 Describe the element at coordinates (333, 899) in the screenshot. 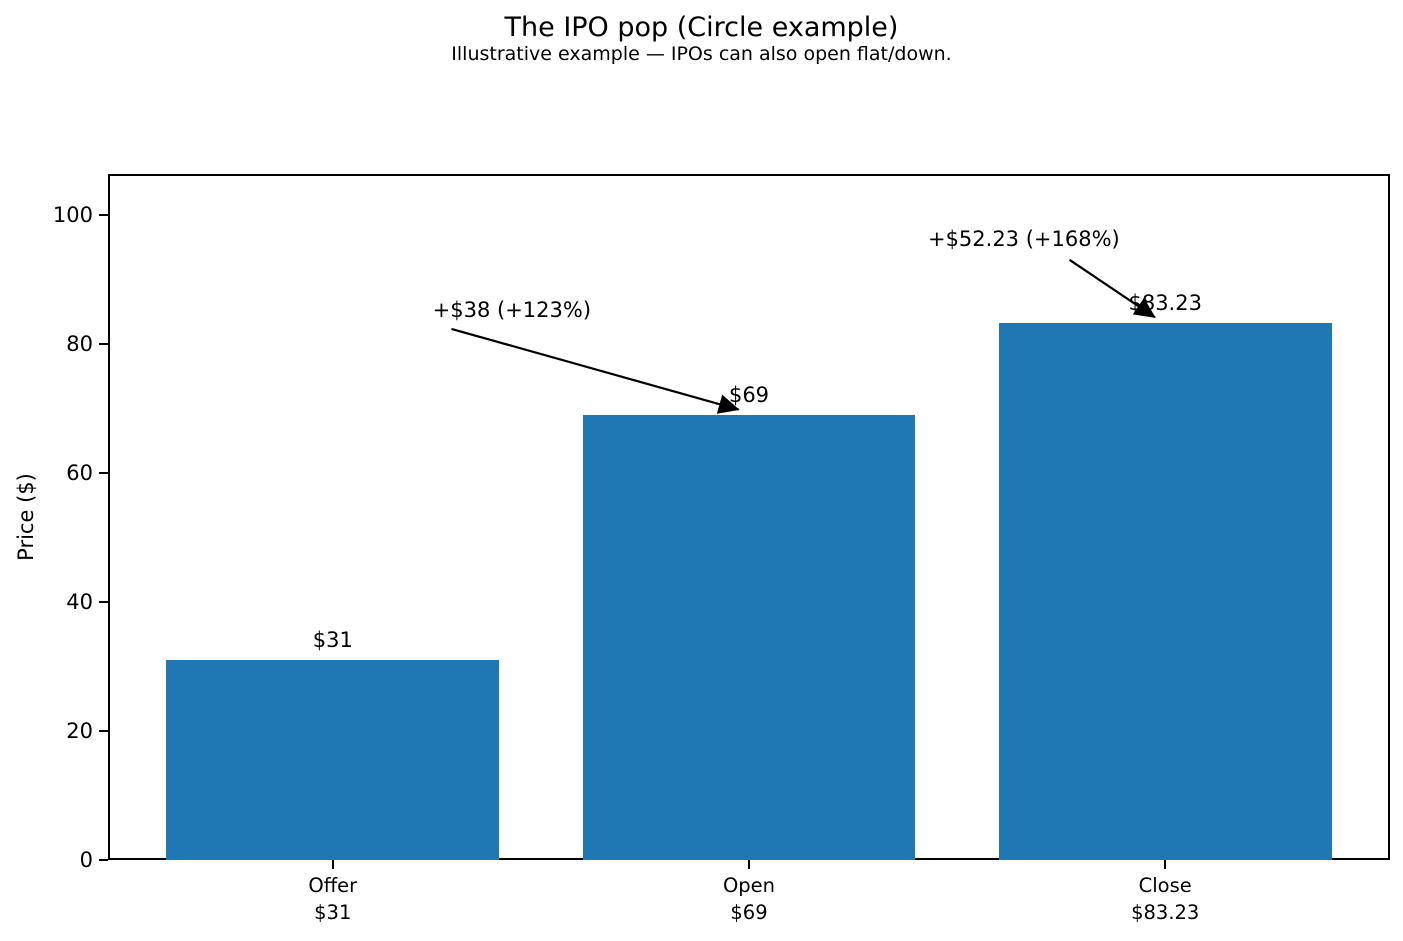

I see `x-tick-label: Offer $31` at that location.